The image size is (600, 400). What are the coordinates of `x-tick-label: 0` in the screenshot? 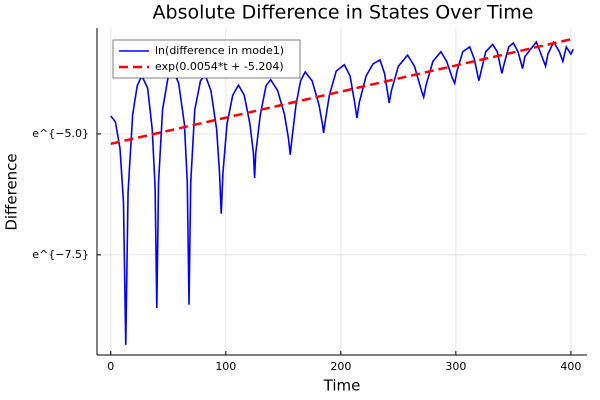 It's located at (110, 366).